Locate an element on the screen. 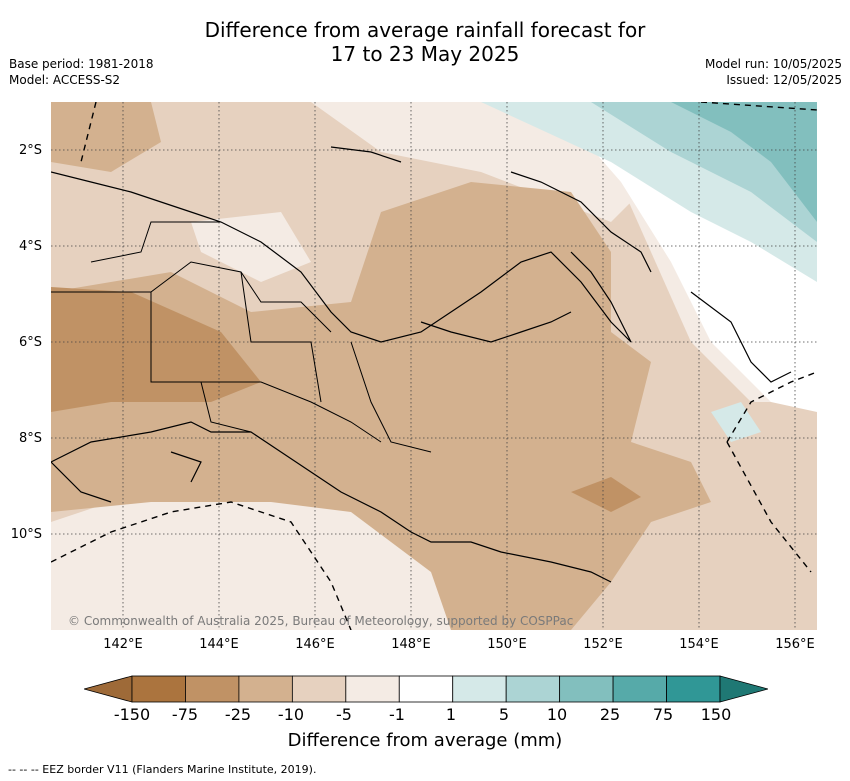 The width and height of the screenshot is (850, 781). lon-label-152e: 152°E is located at coordinates (603, 644).